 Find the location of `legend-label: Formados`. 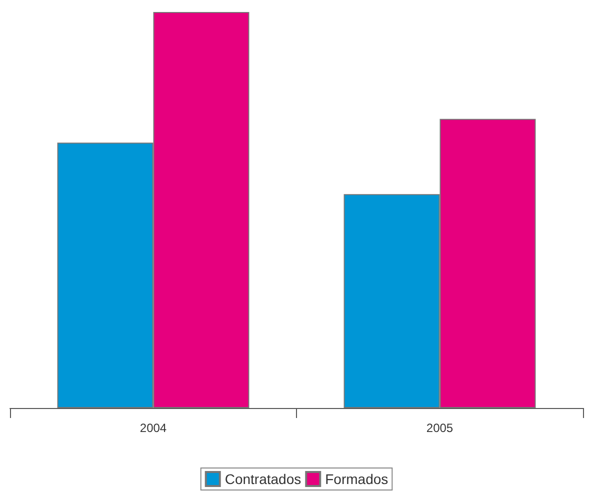

legend-label: Formados is located at coordinates (356, 479).